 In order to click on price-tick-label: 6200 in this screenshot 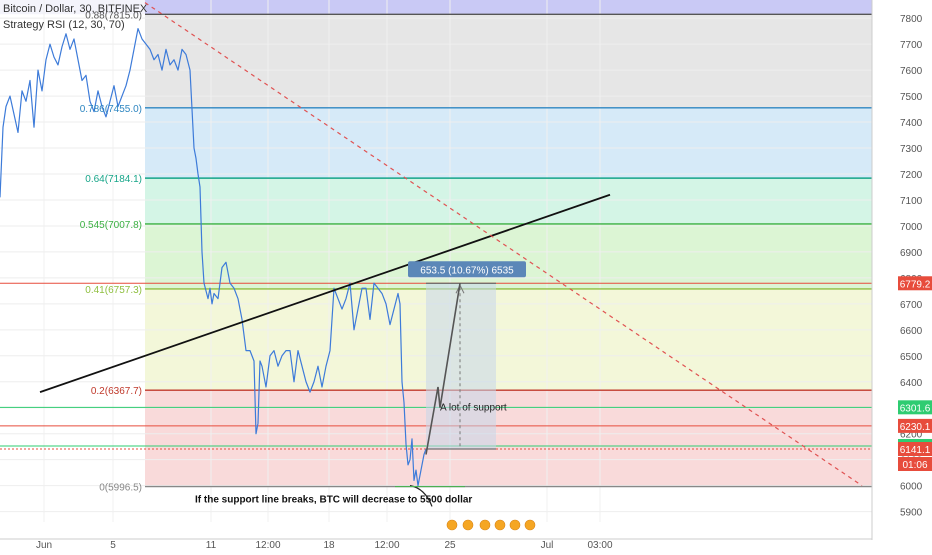, I will do `click(911, 435)`.